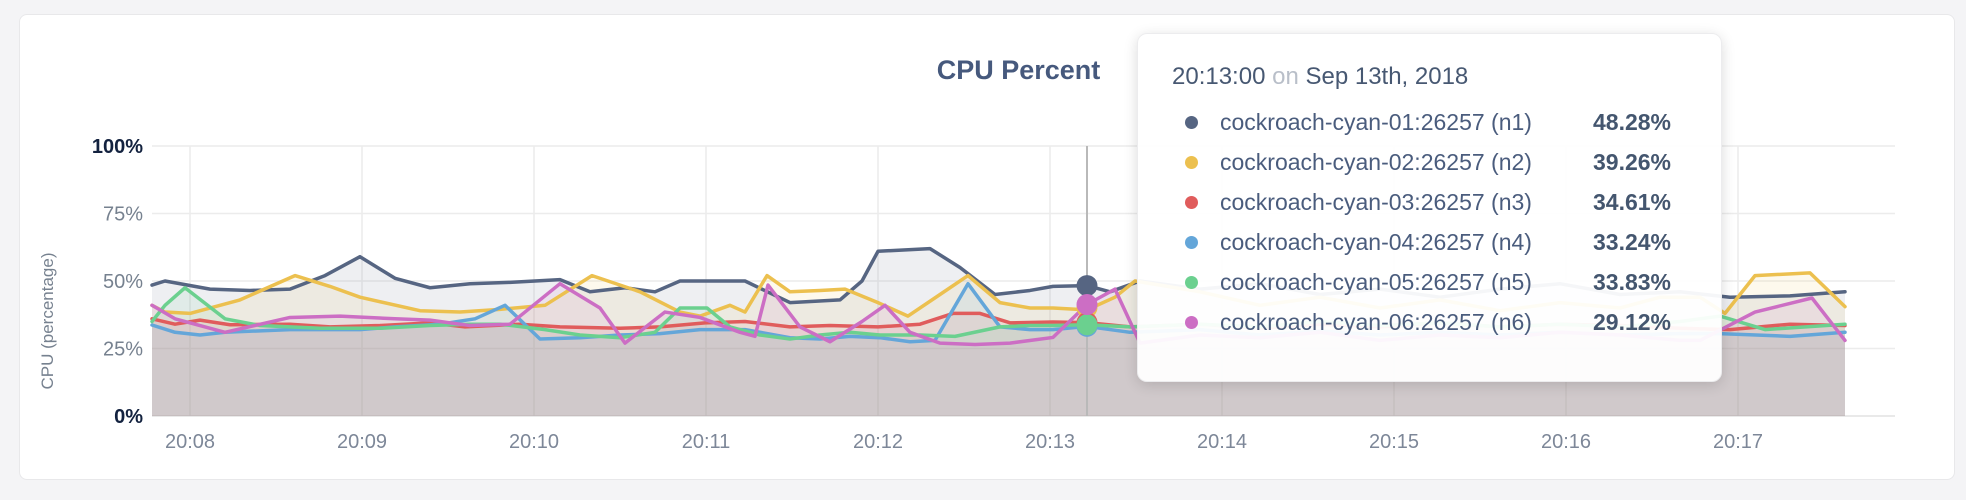 This screenshot has height=500, width=1966. I want to click on x-tick-label: 20:09, so click(362, 442).